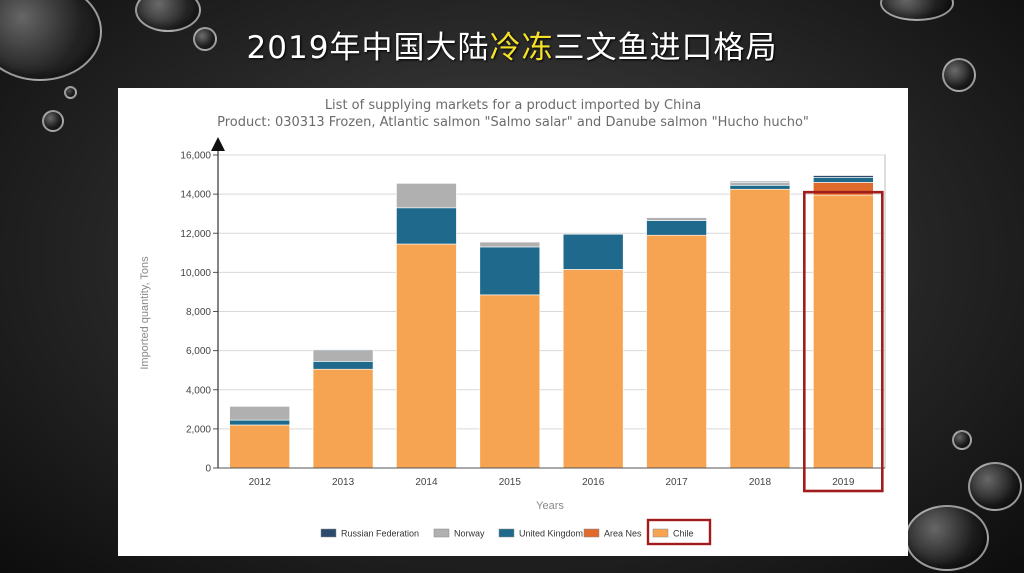  I want to click on x-tick-label: 2015, so click(510, 482).